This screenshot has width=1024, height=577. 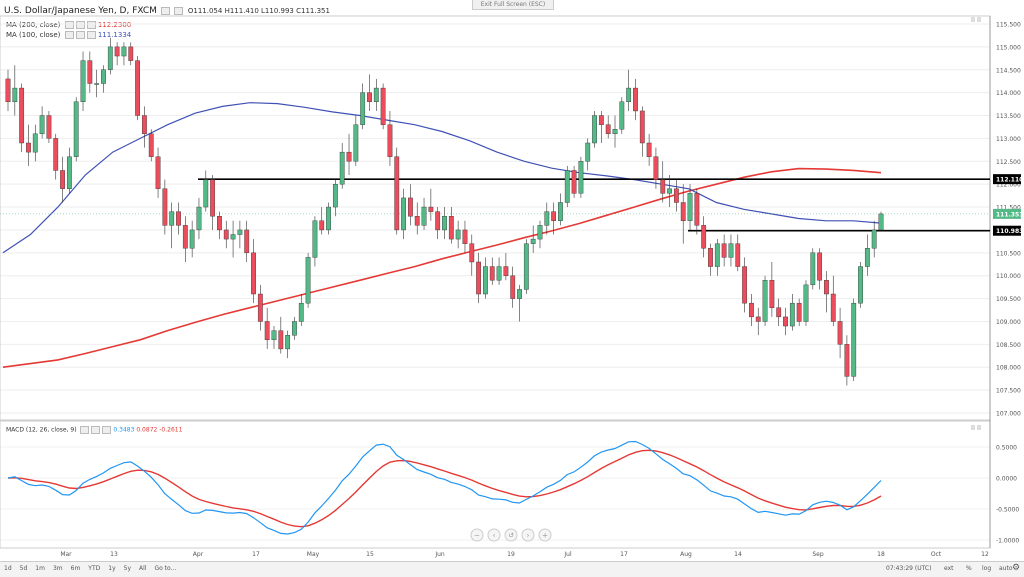 What do you see at coordinates (973, 427) in the screenshot?
I see `macd-pane-maximize-icon` at bounding box center [973, 427].